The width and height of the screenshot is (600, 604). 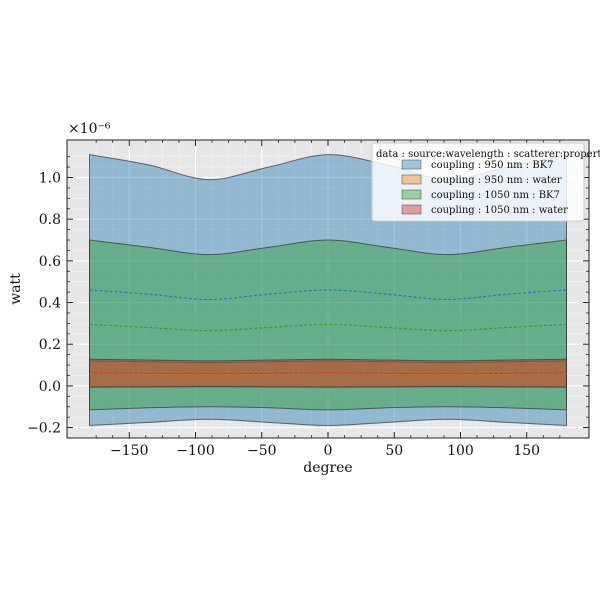 I want to click on x-tick-label: −50, so click(x=262, y=451).